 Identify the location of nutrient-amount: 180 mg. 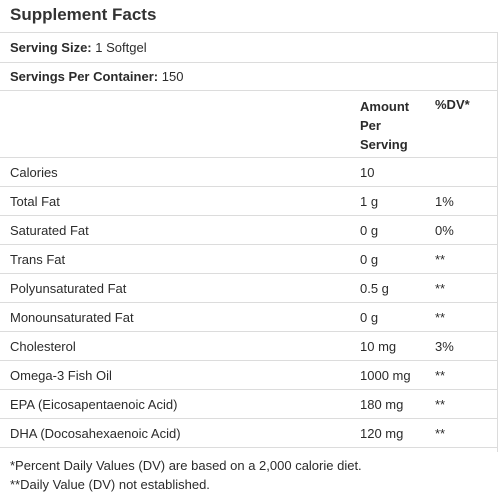
(382, 404).